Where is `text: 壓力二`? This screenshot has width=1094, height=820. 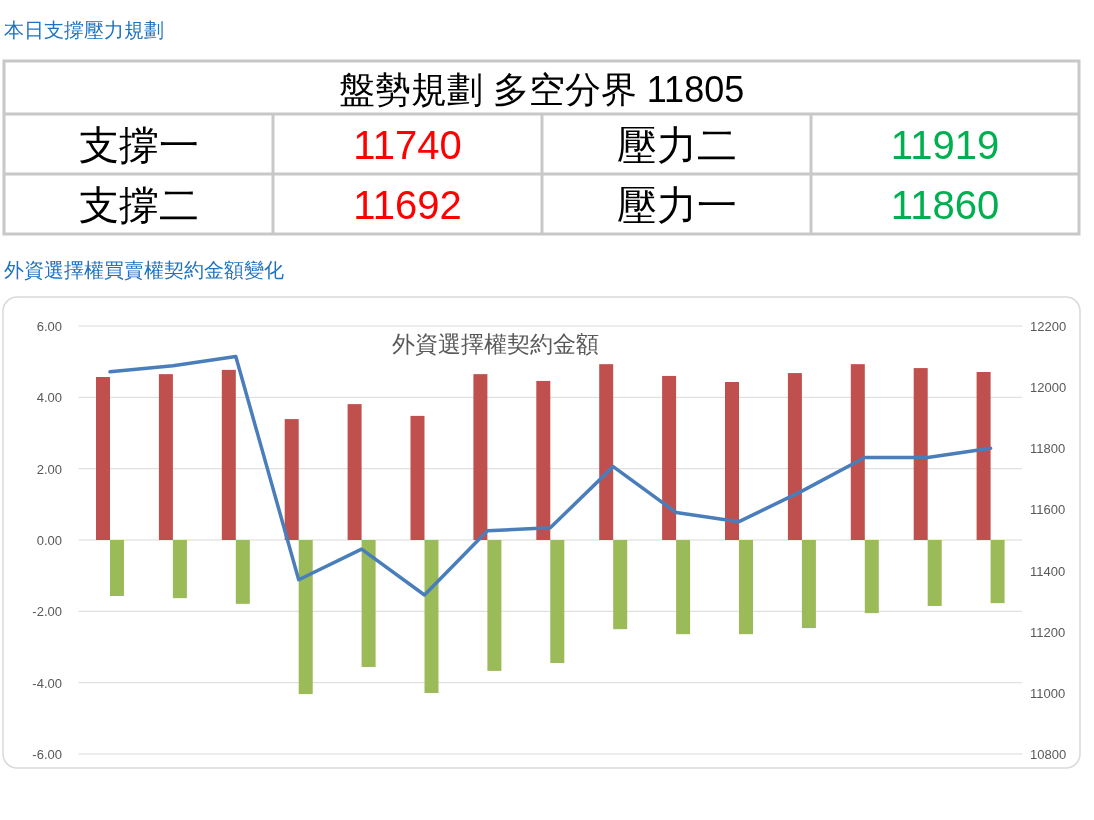
text: 壓力二 is located at coordinates (676, 145).